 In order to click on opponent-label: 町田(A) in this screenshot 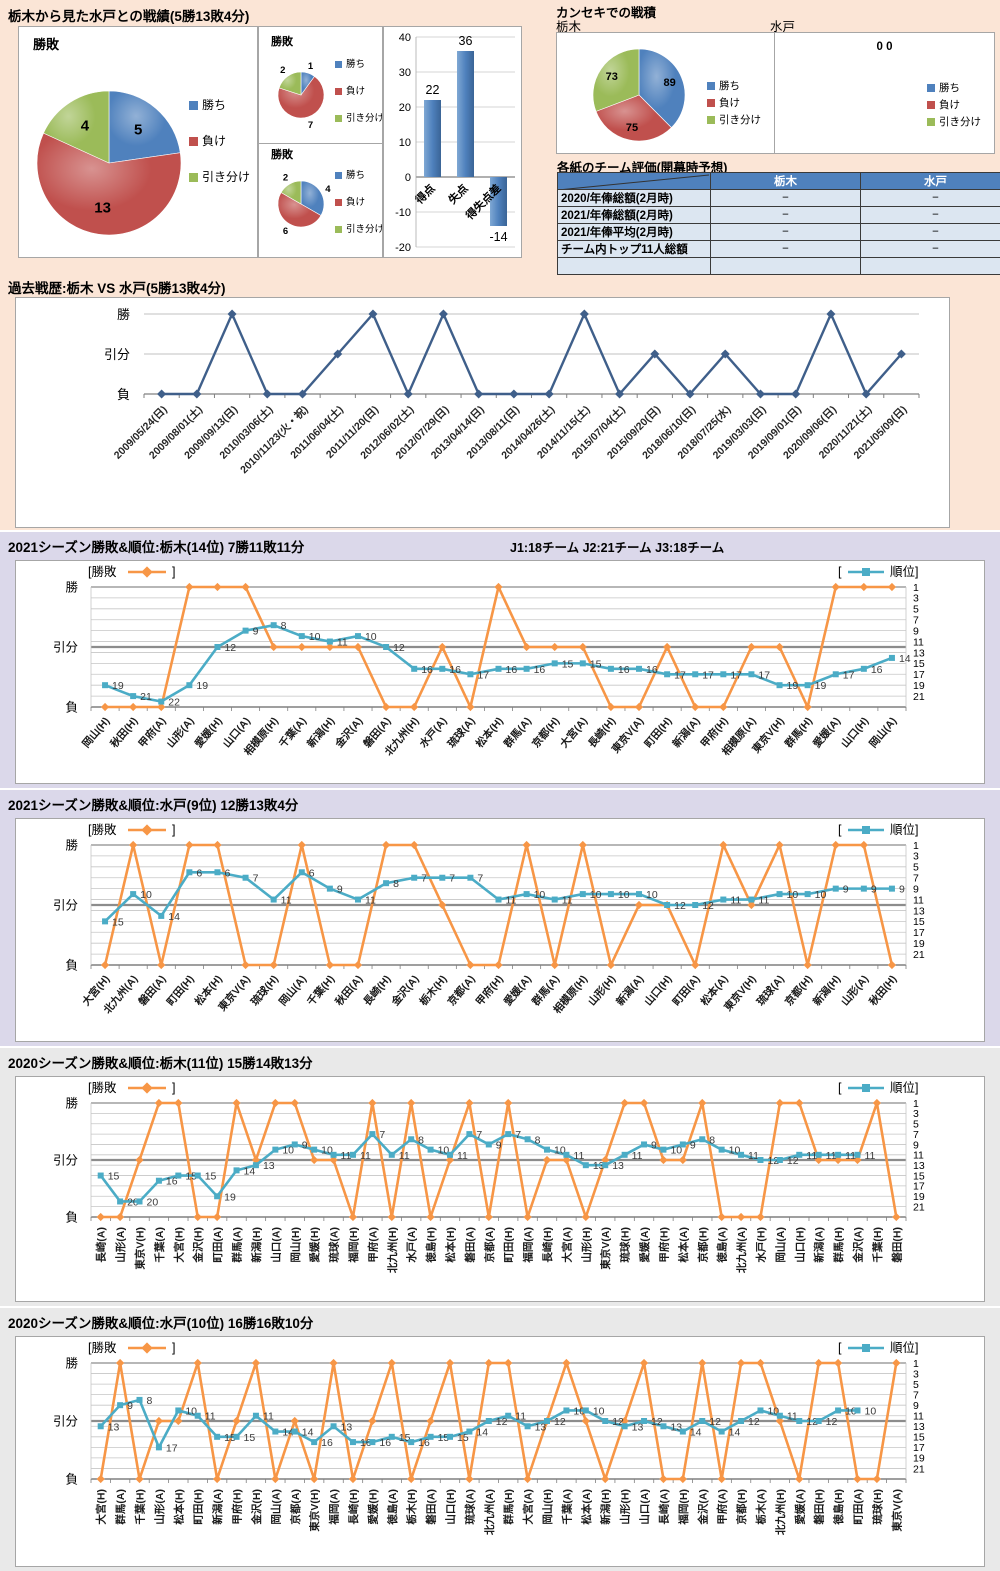, I will do `click(686, 990)`.